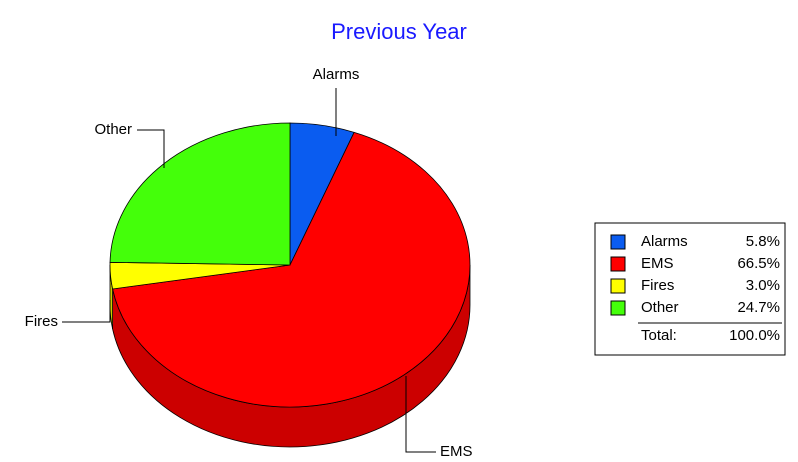 The height and width of the screenshot is (462, 798). I want to click on pie-slice, so click(200, 194).